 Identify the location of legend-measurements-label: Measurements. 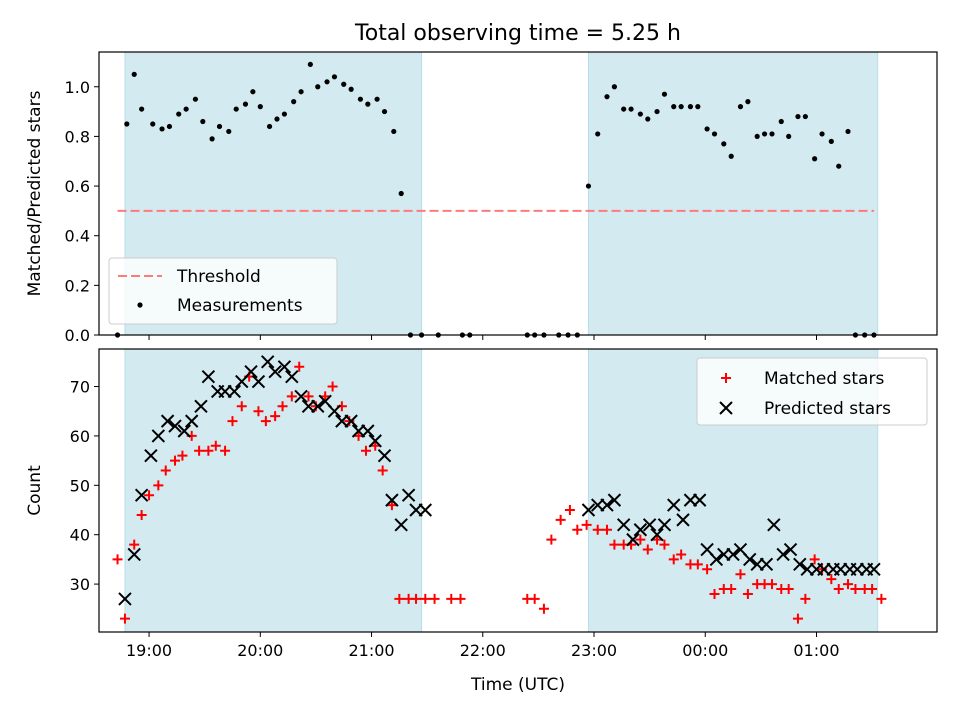
(240, 306).